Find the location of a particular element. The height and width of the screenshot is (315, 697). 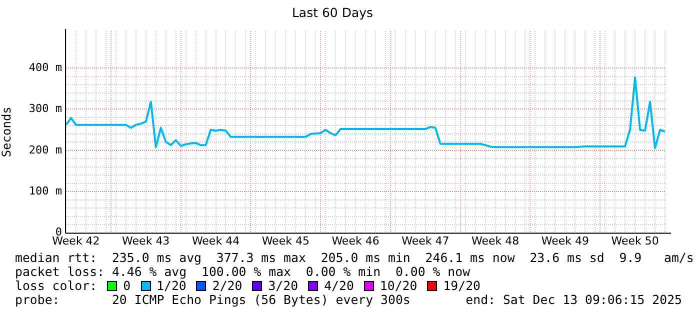

x-tick-label: Week 48 is located at coordinates (495, 241).